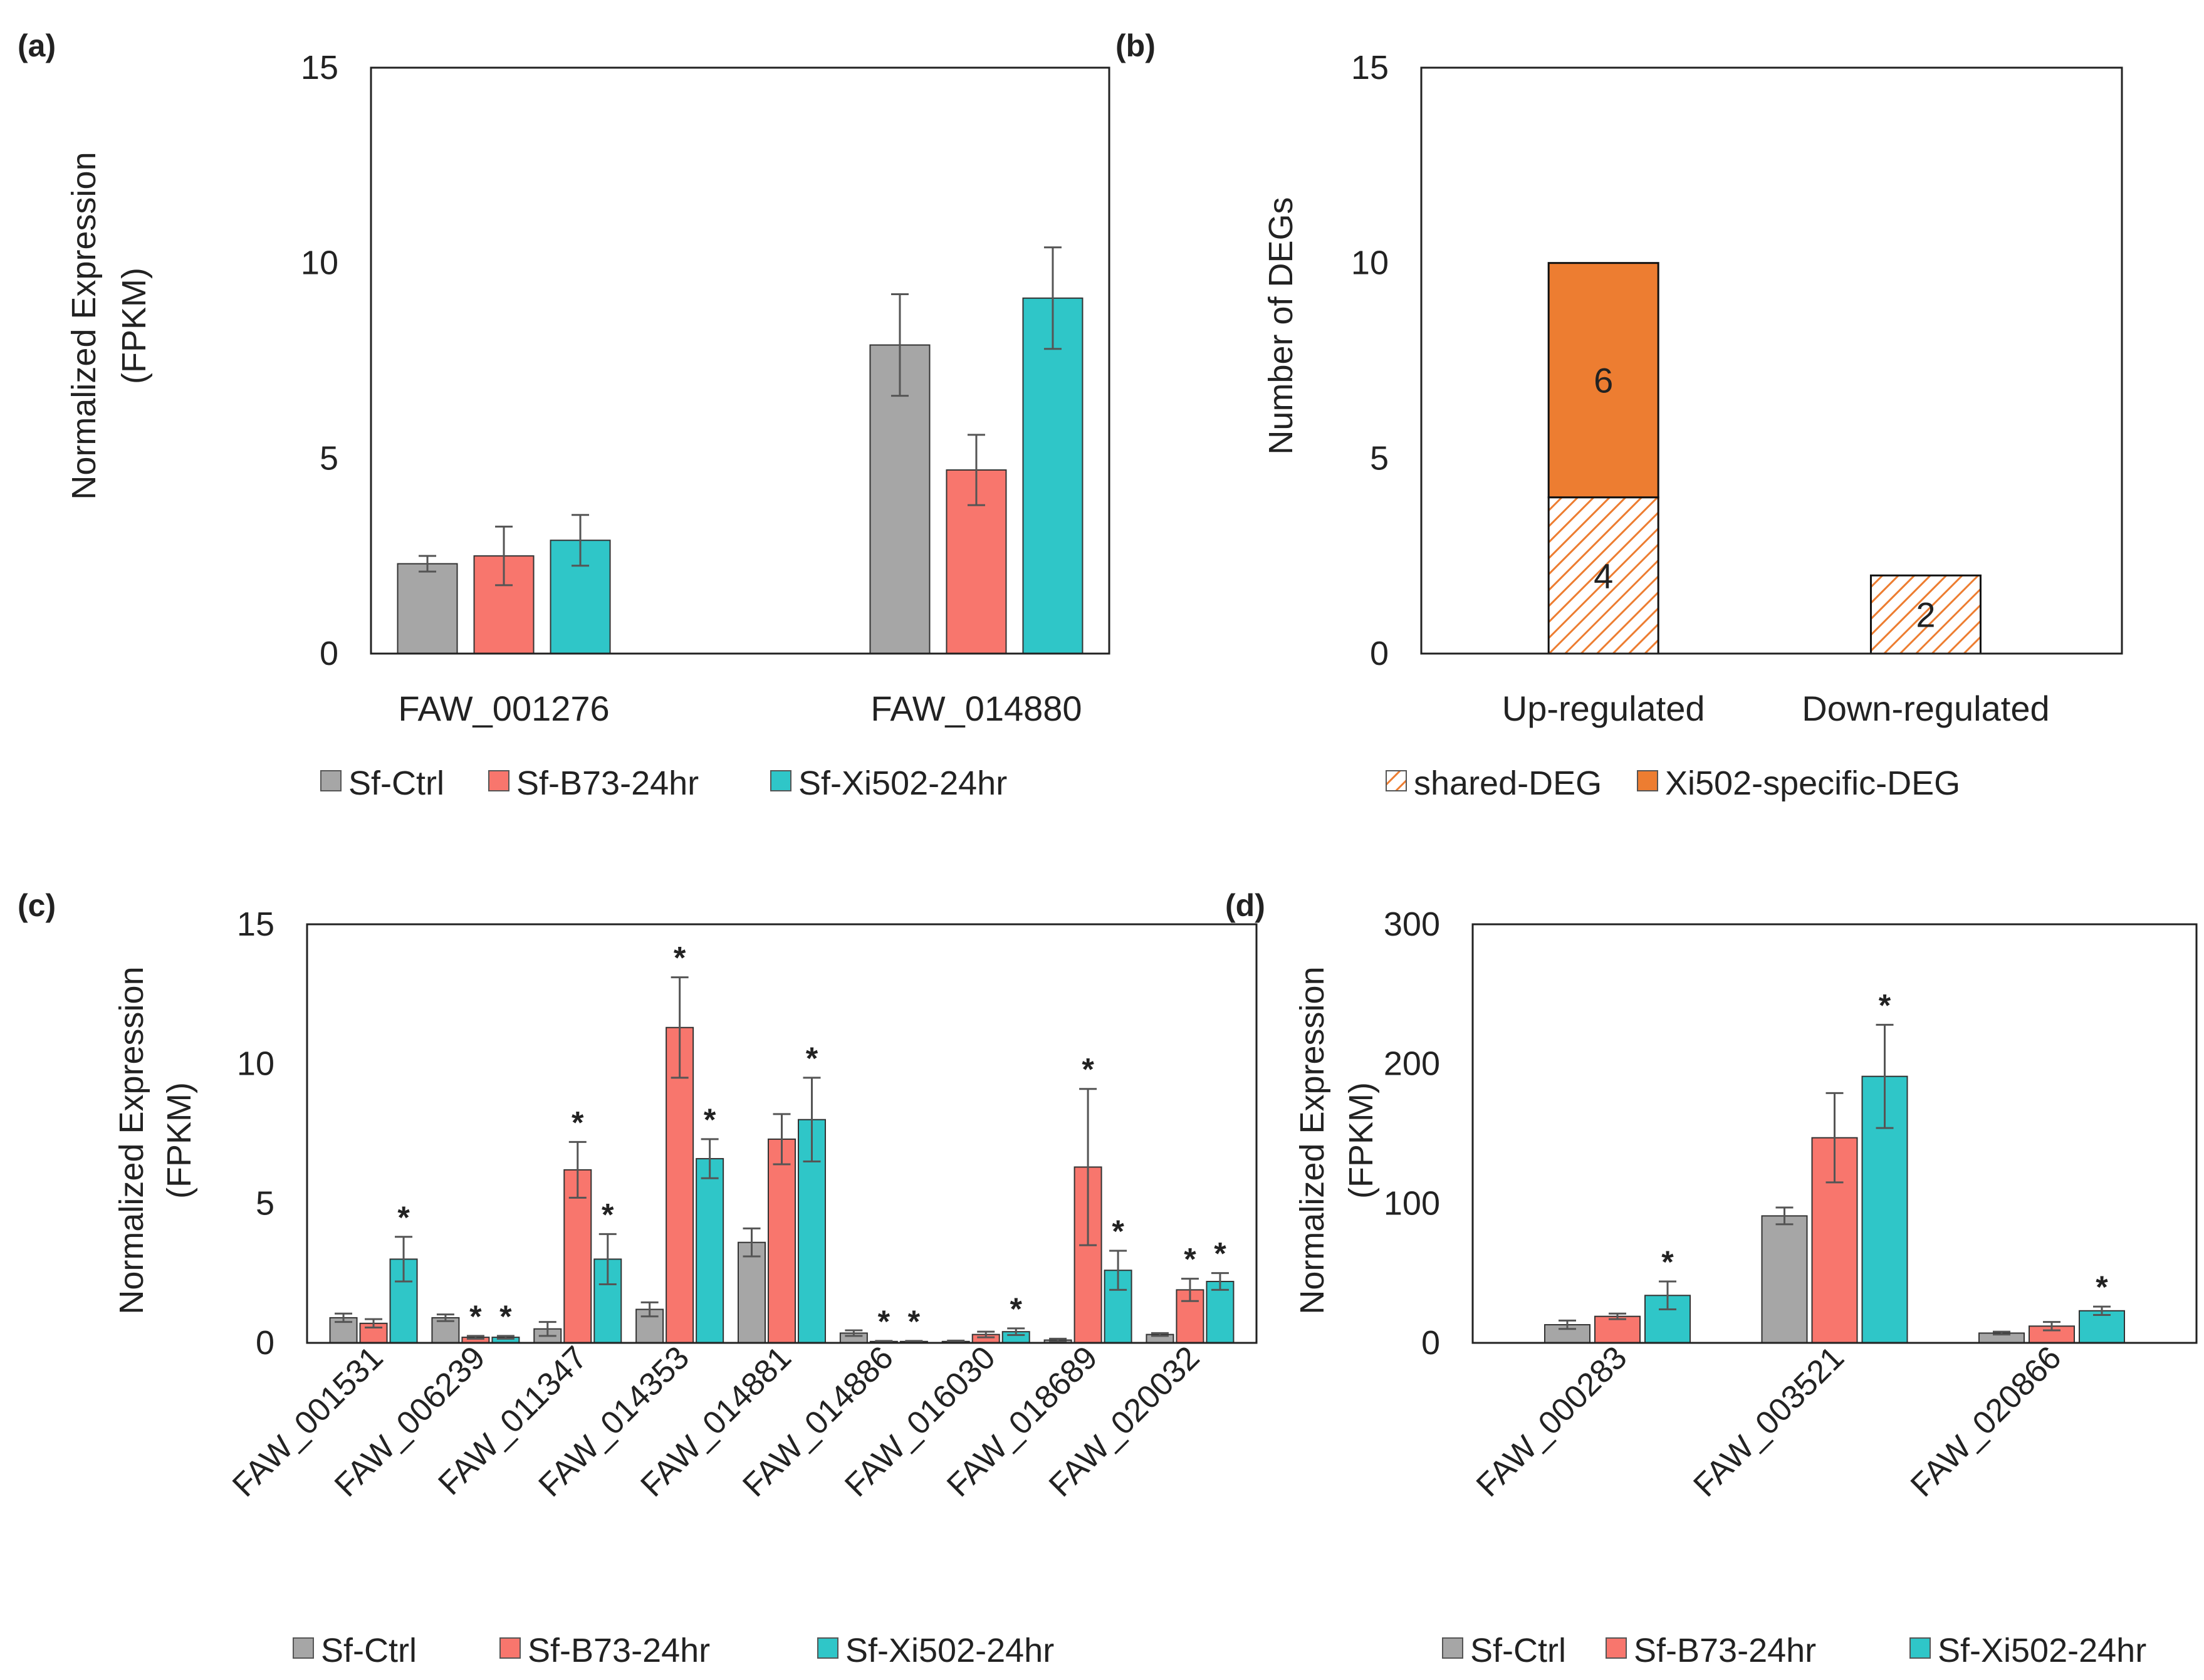 This screenshot has height=1680, width=2204. Describe the element at coordinates (1412, 924) in the screenshot. I see `y-tick-label: 300` at that location.